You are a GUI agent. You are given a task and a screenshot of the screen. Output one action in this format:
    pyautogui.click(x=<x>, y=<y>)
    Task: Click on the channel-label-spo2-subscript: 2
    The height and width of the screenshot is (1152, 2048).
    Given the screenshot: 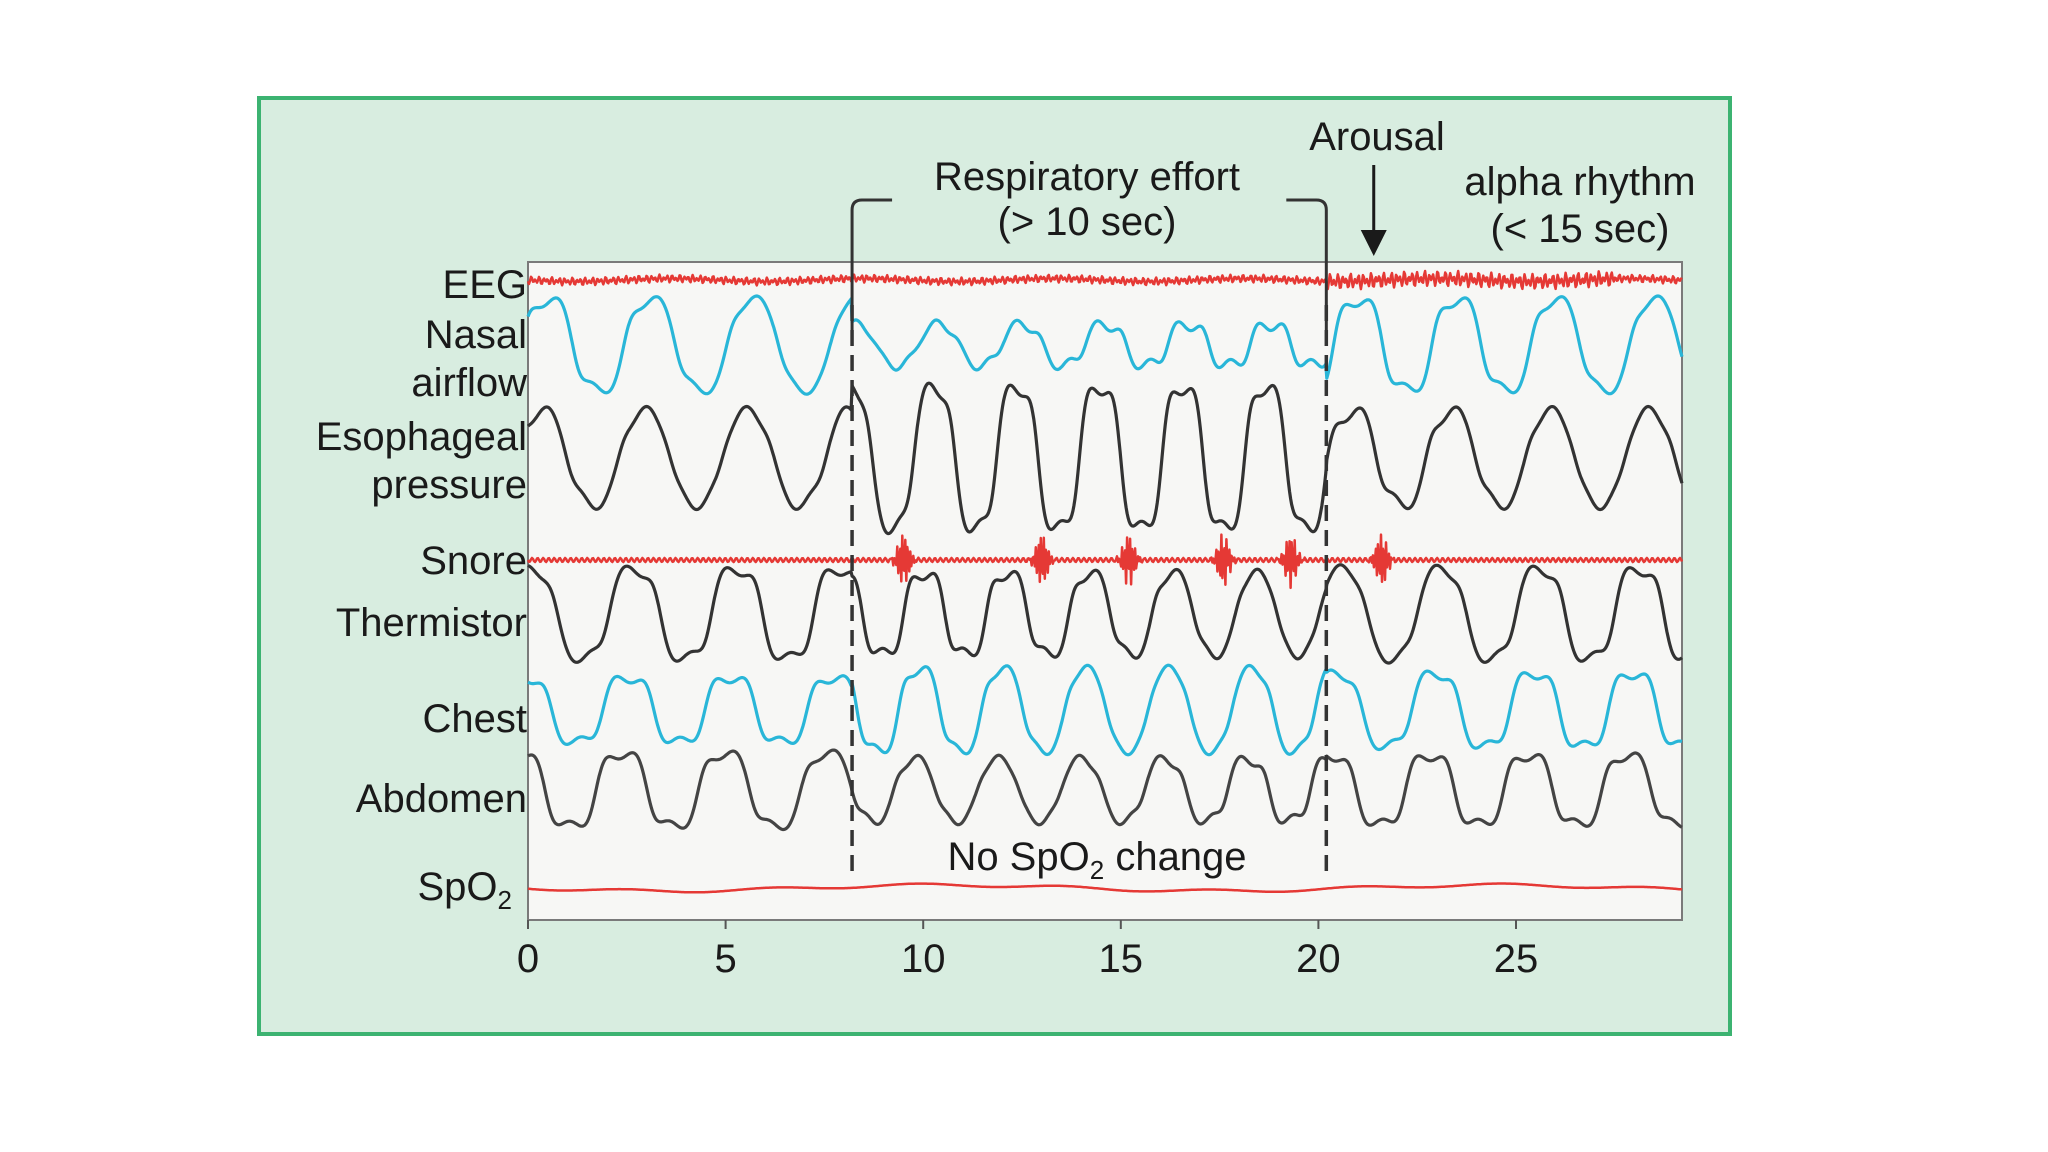 What is the action you would take?
    pyautogui.click(x=505, y=900)
    